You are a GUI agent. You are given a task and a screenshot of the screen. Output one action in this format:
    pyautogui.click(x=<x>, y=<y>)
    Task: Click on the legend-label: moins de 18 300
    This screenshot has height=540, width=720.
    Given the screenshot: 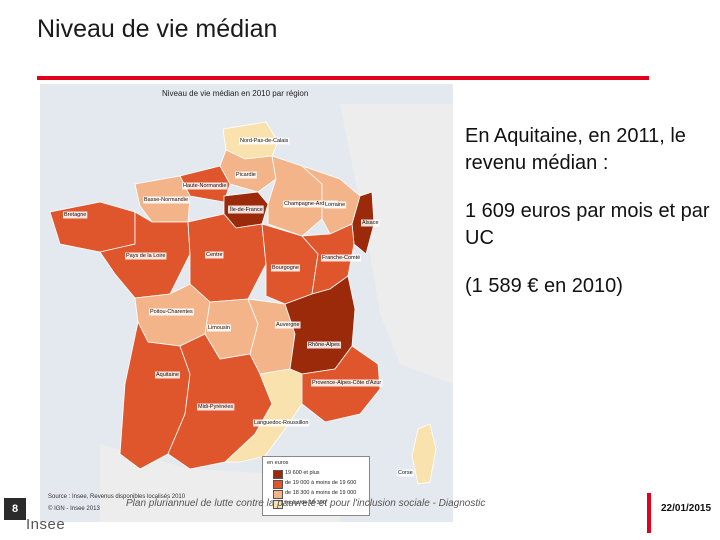 What is the action you would take?
    pyautogui.click(x=305, y=503)
    